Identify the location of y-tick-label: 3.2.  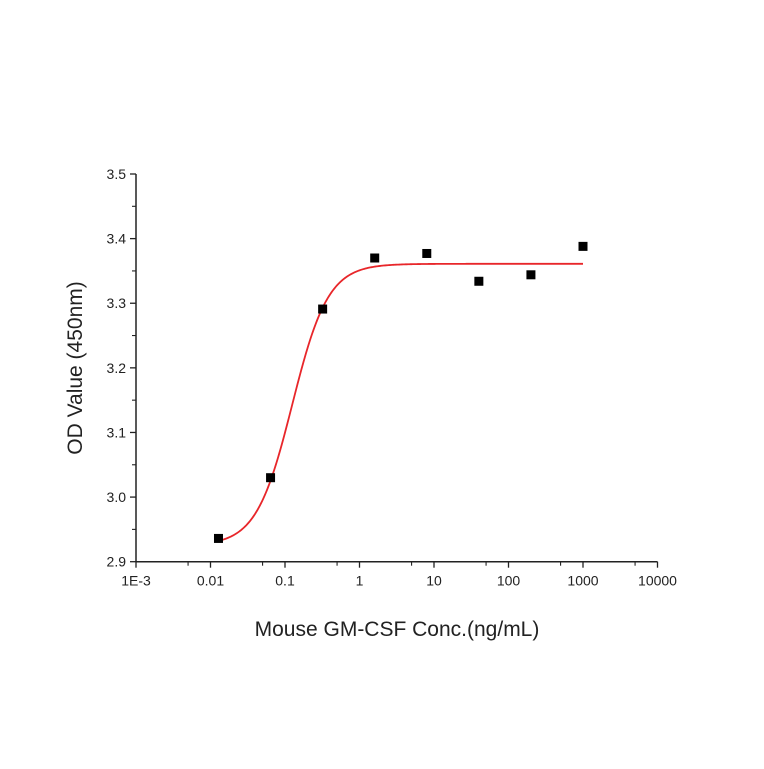
(117, 368).